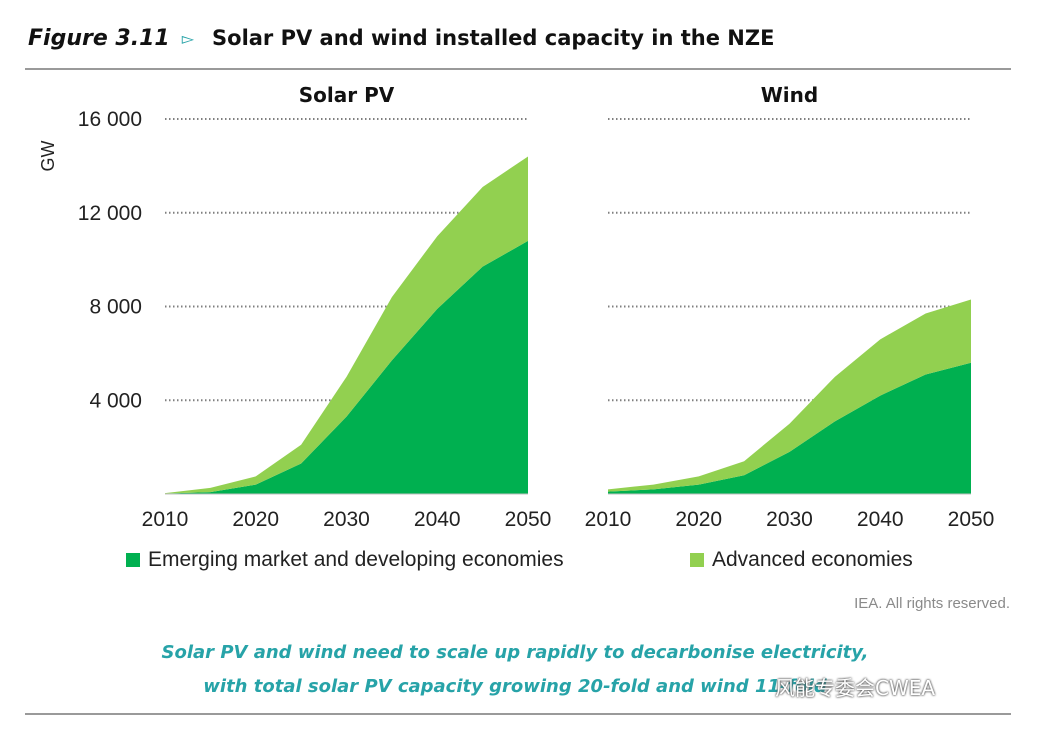  What do you see at coordinates (608, 519) in the screenshot?
I see `wind-x-tick-label: 2010` at bounding box center [608, 519].